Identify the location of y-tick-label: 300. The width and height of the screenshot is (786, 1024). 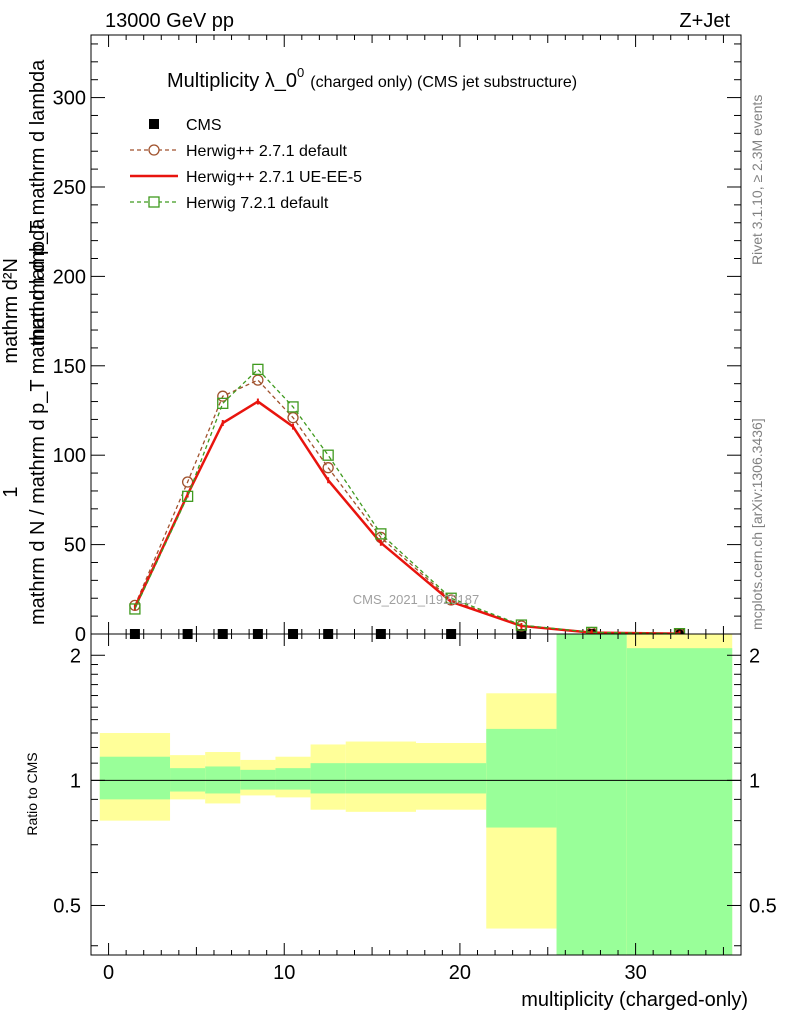
(69, 99).